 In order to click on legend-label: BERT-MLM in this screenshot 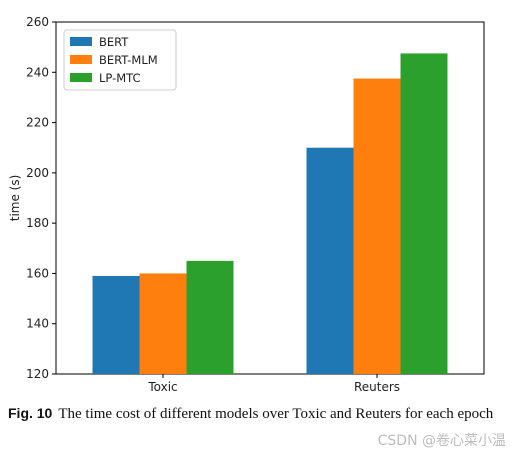, I will do `click(128, 60)`.